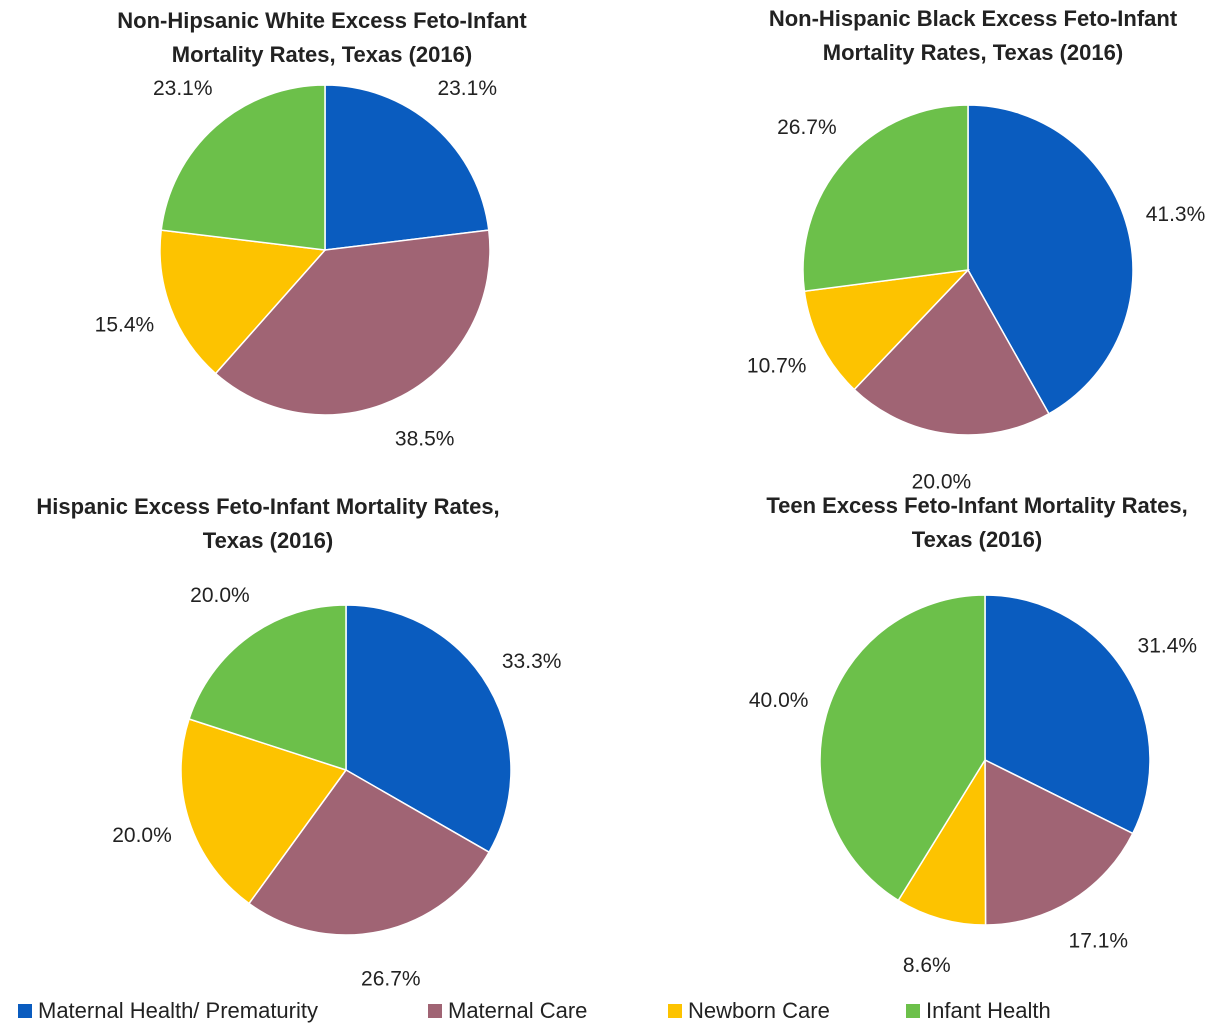  What do you see at coordinates (759, 1010) in the screenshot?
I see `legend-label: Newborn Care` at bounding box center [759, 1010].